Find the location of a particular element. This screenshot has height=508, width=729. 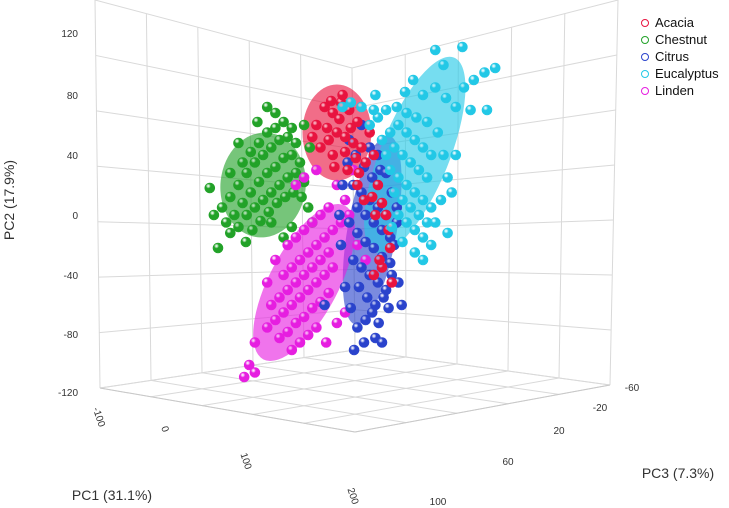

legend: Acacia Chestnut Citrus Eucalyptus Linden is located at coordinates (680, 56).